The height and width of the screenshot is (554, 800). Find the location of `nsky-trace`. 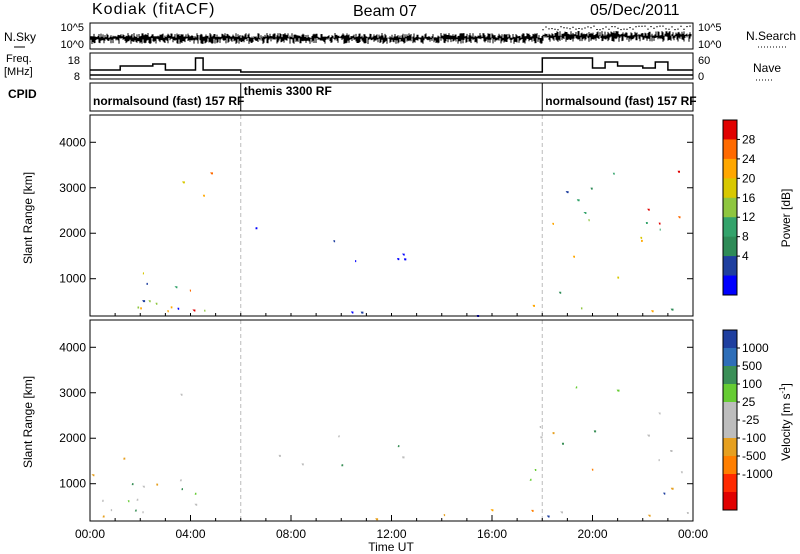

nsky-trace is located at coordinates (391, 37).